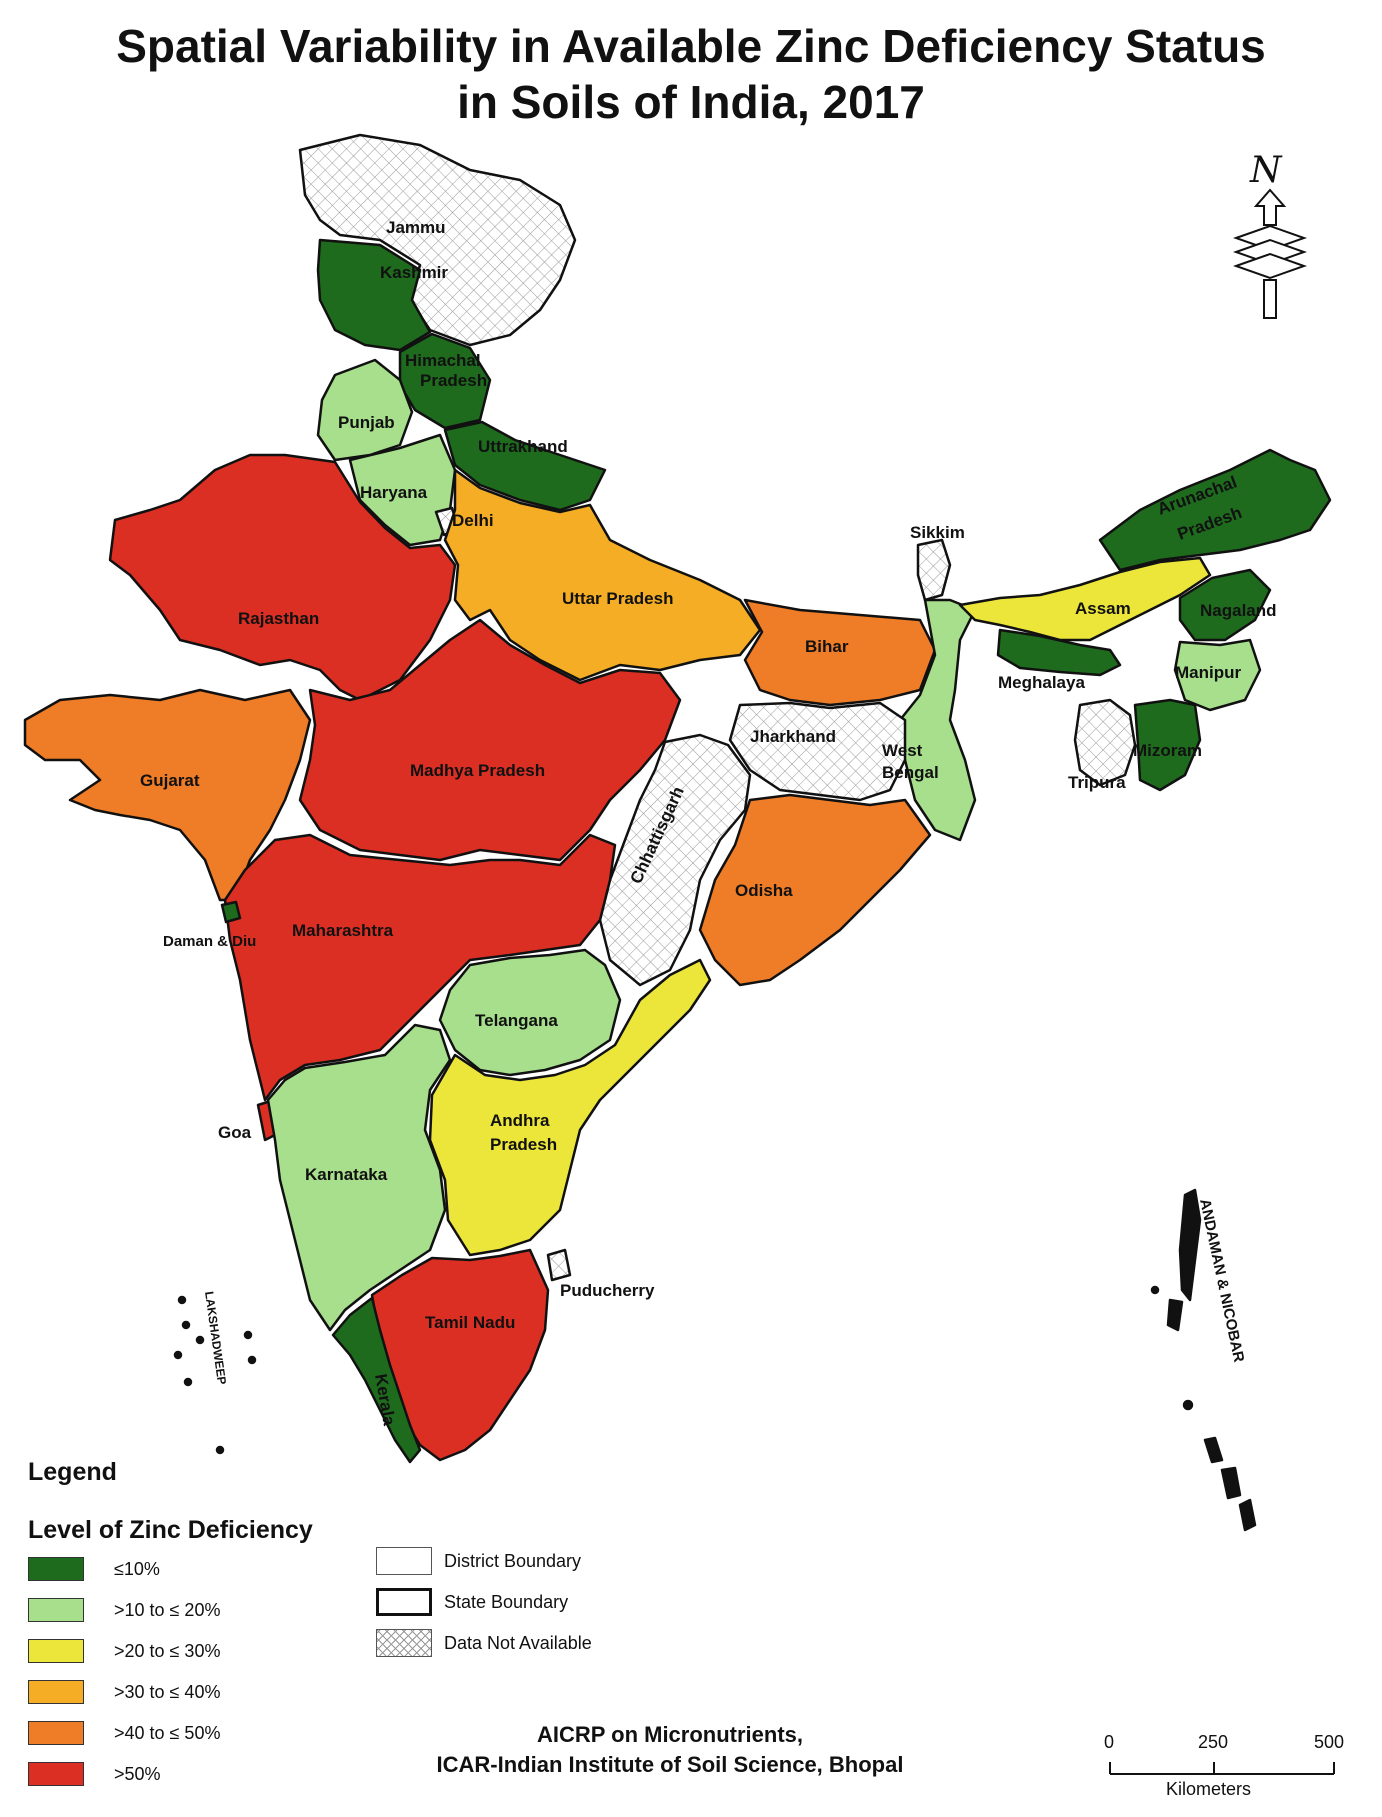  I want to click on district-boundary-label: District Boundary, so click(513, 1560).